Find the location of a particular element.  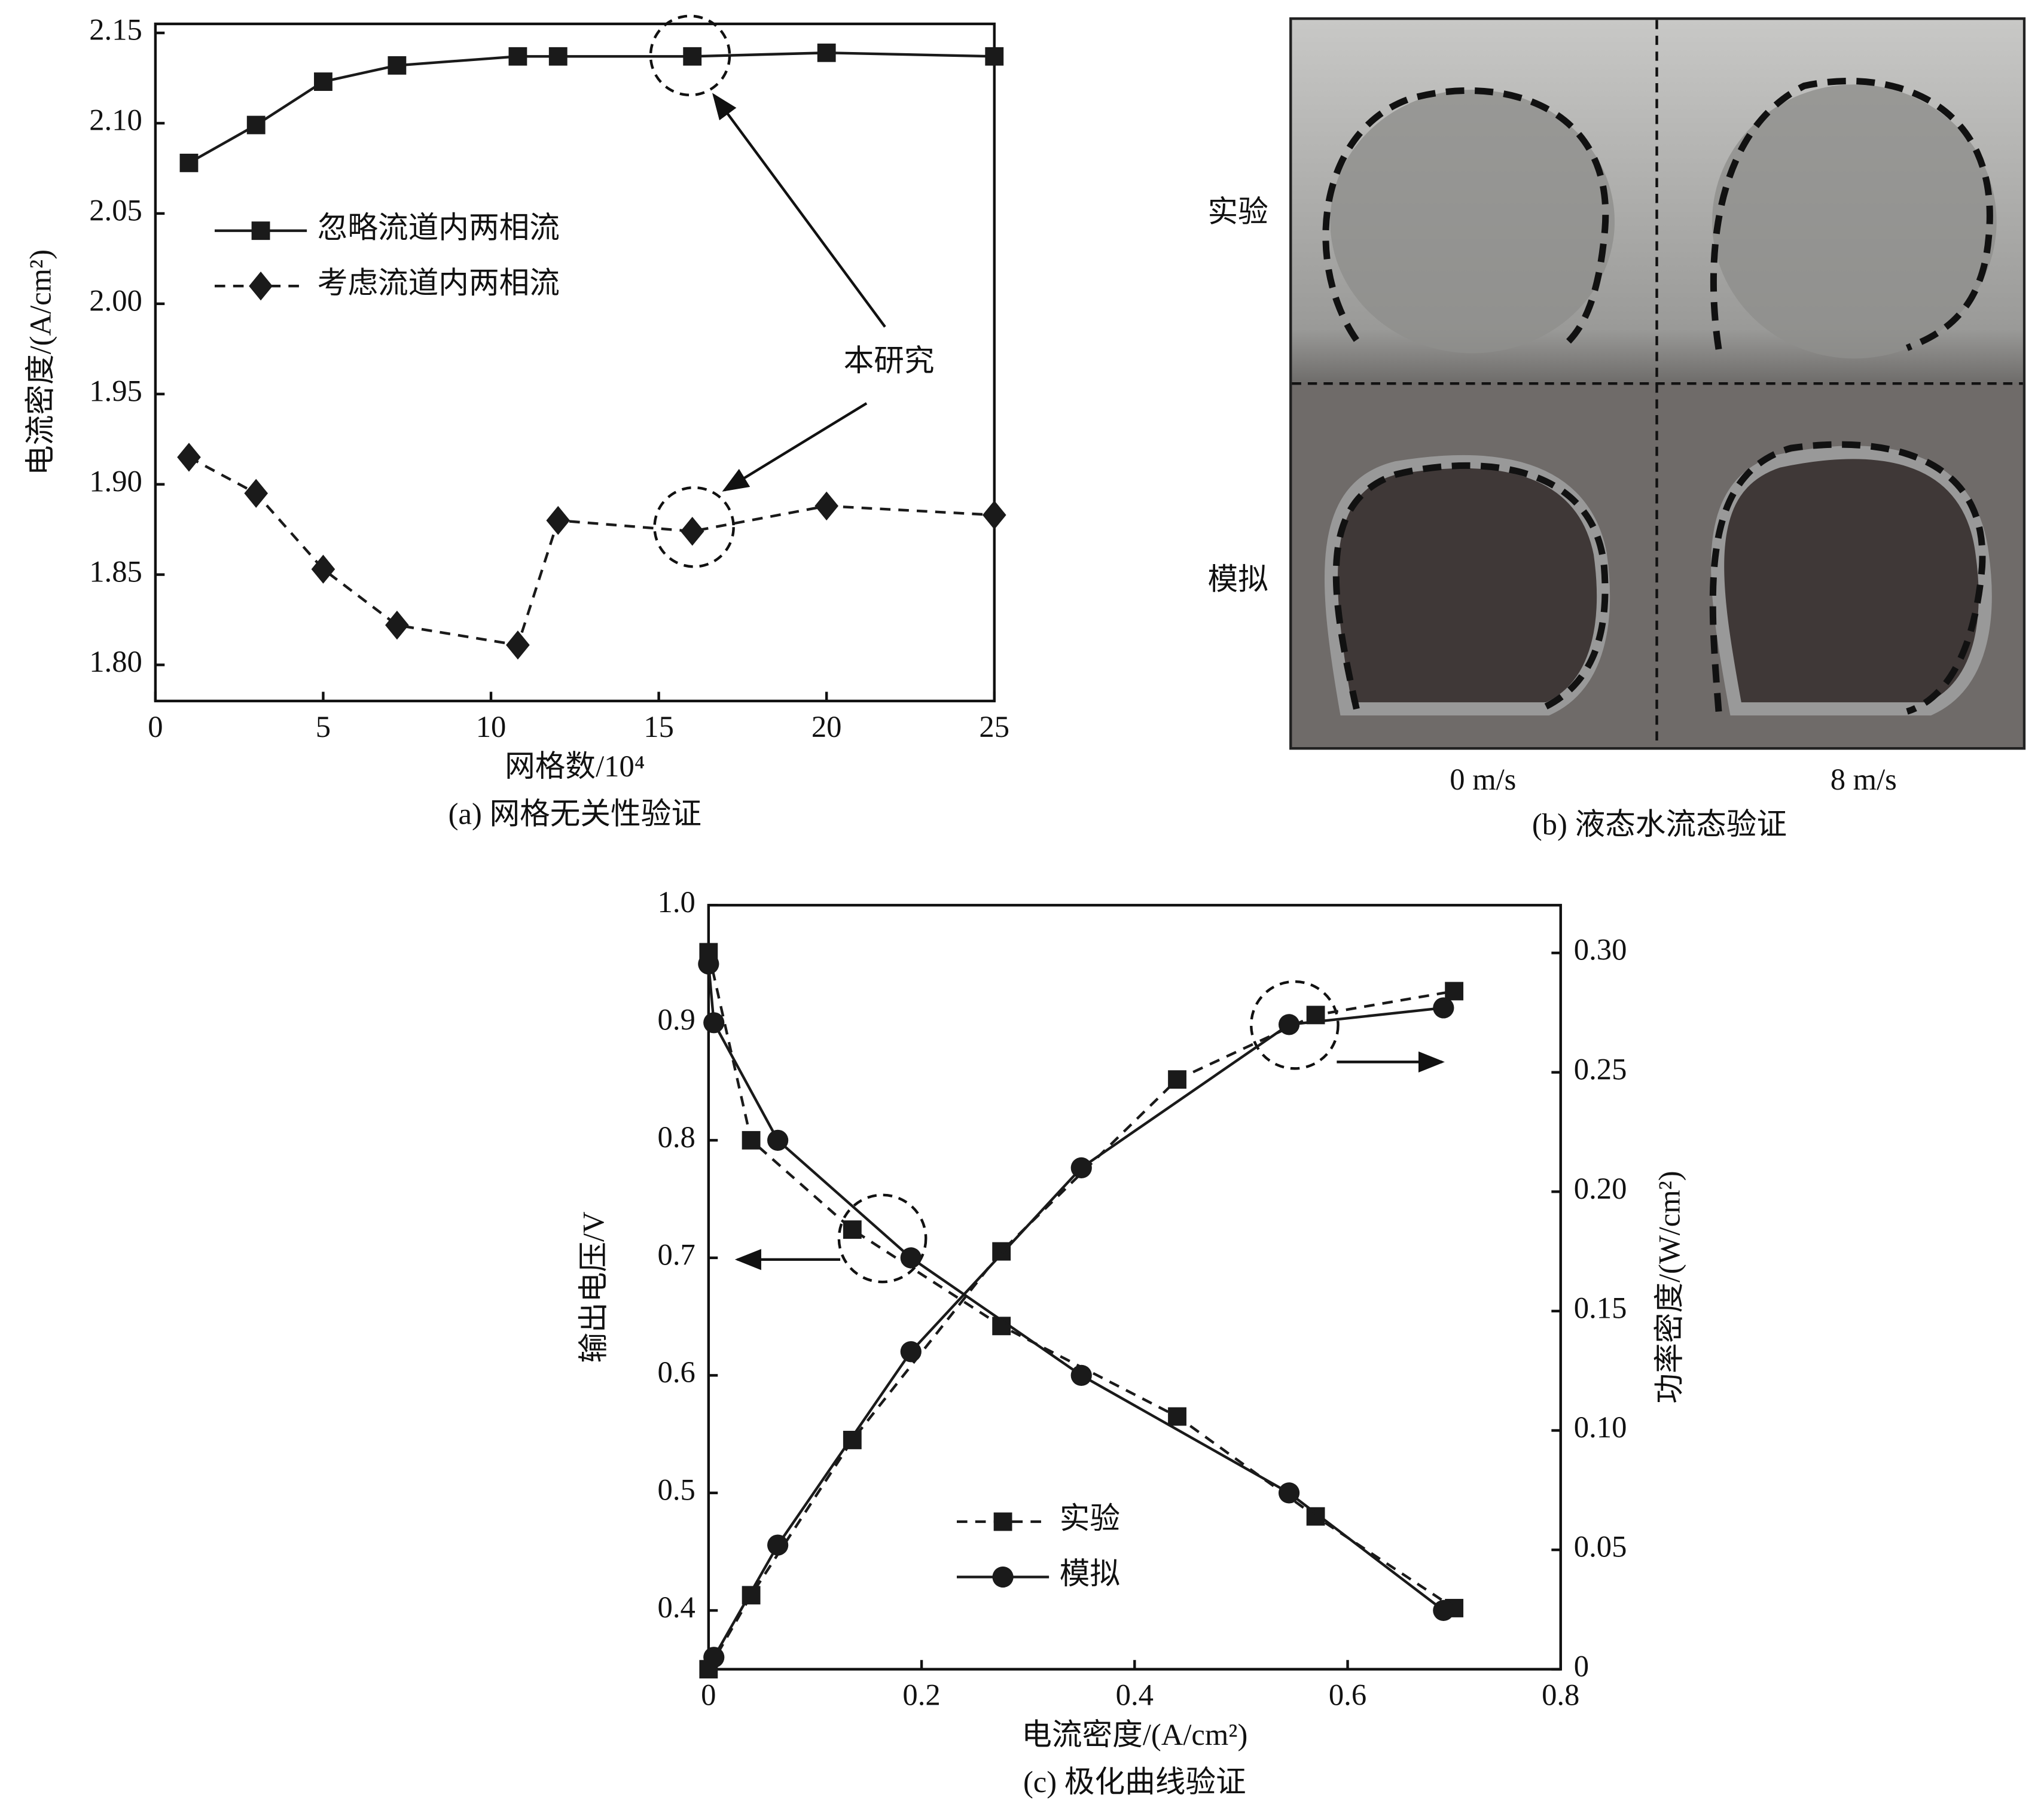

x-axis-title: 网格数/10⁴ is located at coordinates (575, 766).